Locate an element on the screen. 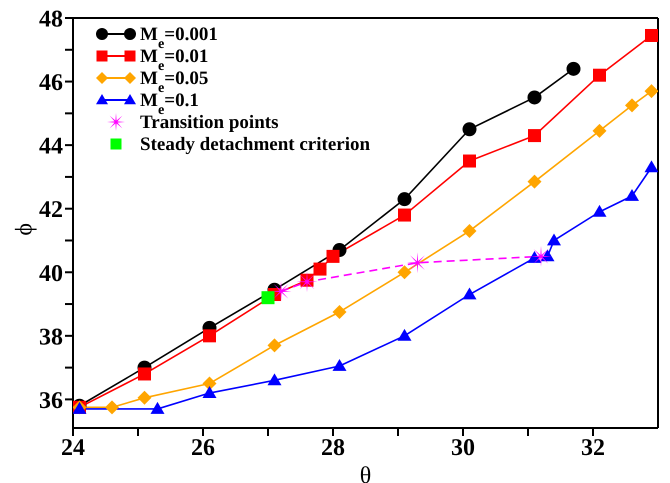  x-tick-label: 24 is located at coordinates (73, 448).